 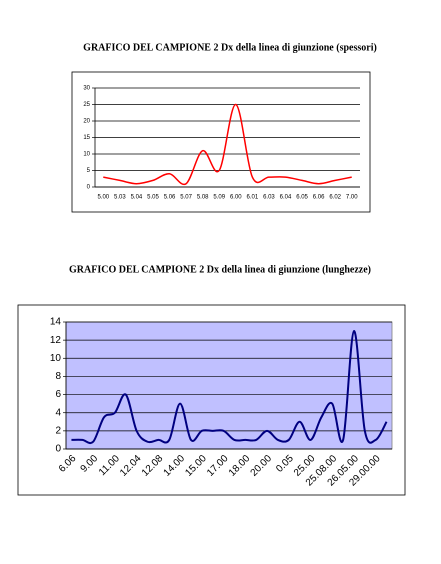 I want to click on x-tick-label: 6.00, so click(x=236, y=198).